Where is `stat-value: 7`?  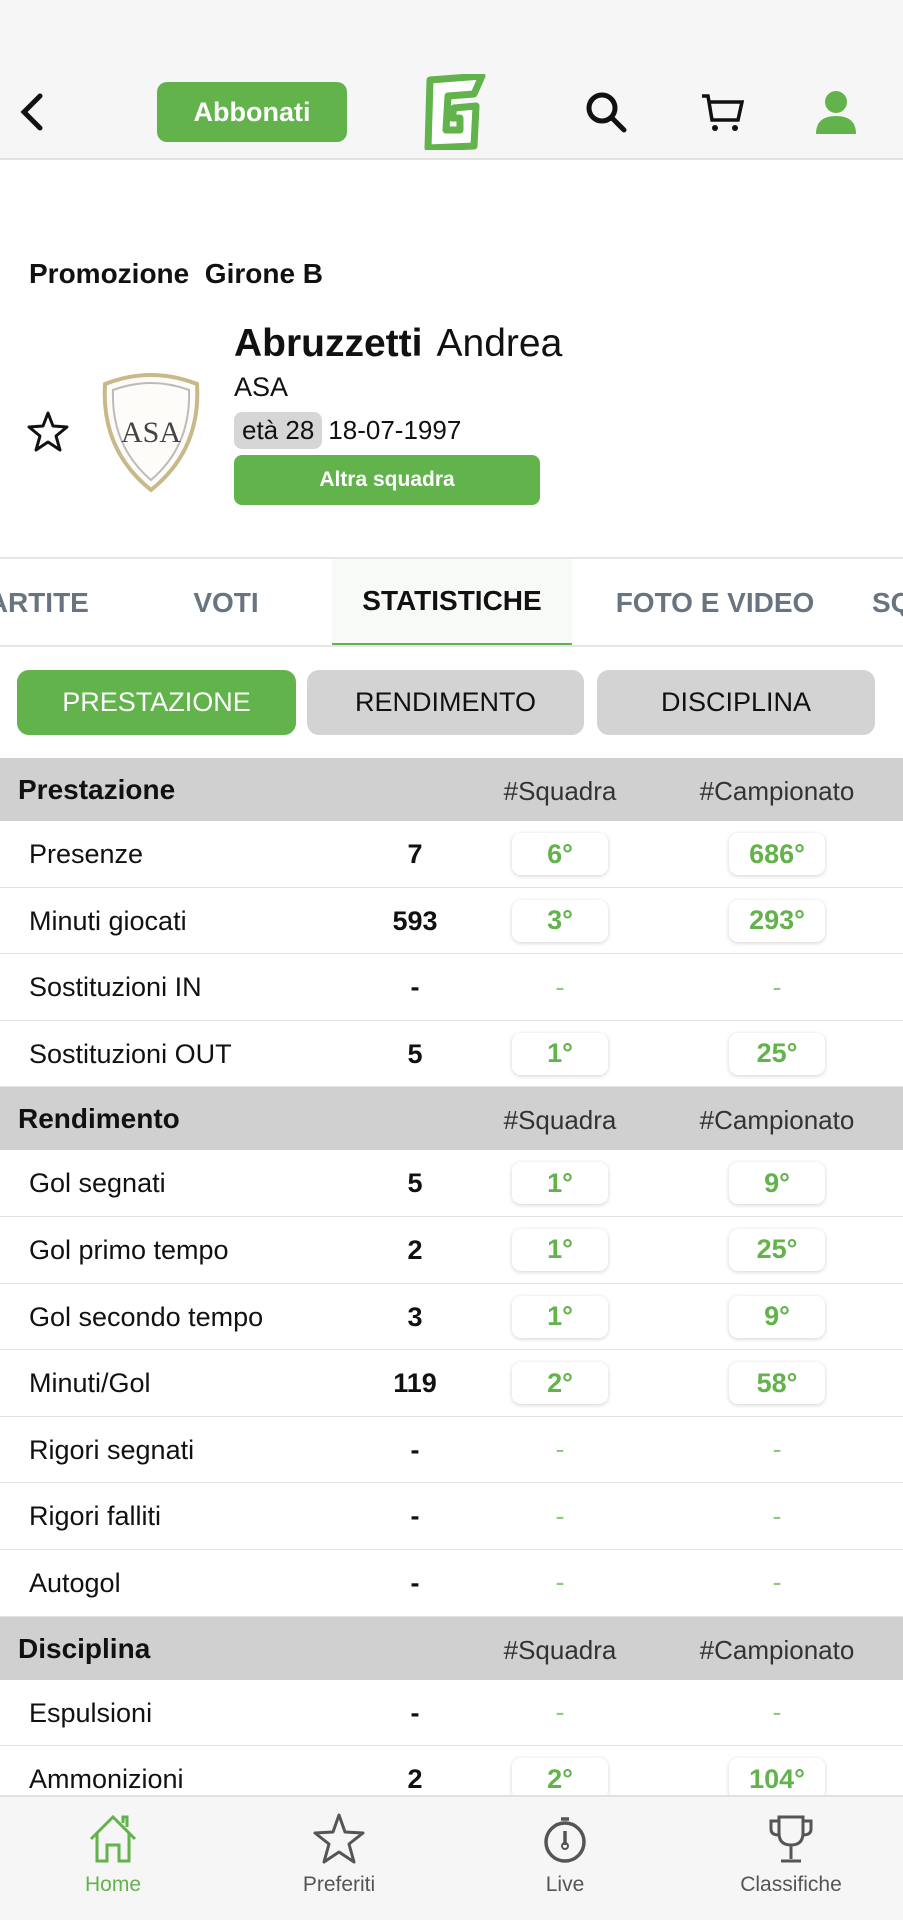
stat-value: 7 is located at coordinates (415, 854).